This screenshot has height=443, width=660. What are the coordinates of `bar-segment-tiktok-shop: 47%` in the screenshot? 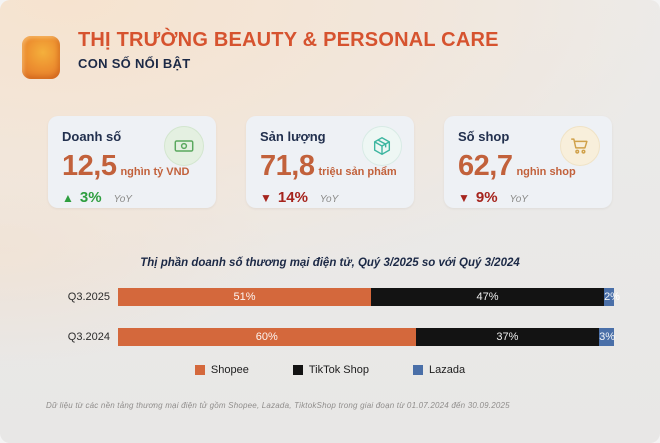 It's located at (487, 297).